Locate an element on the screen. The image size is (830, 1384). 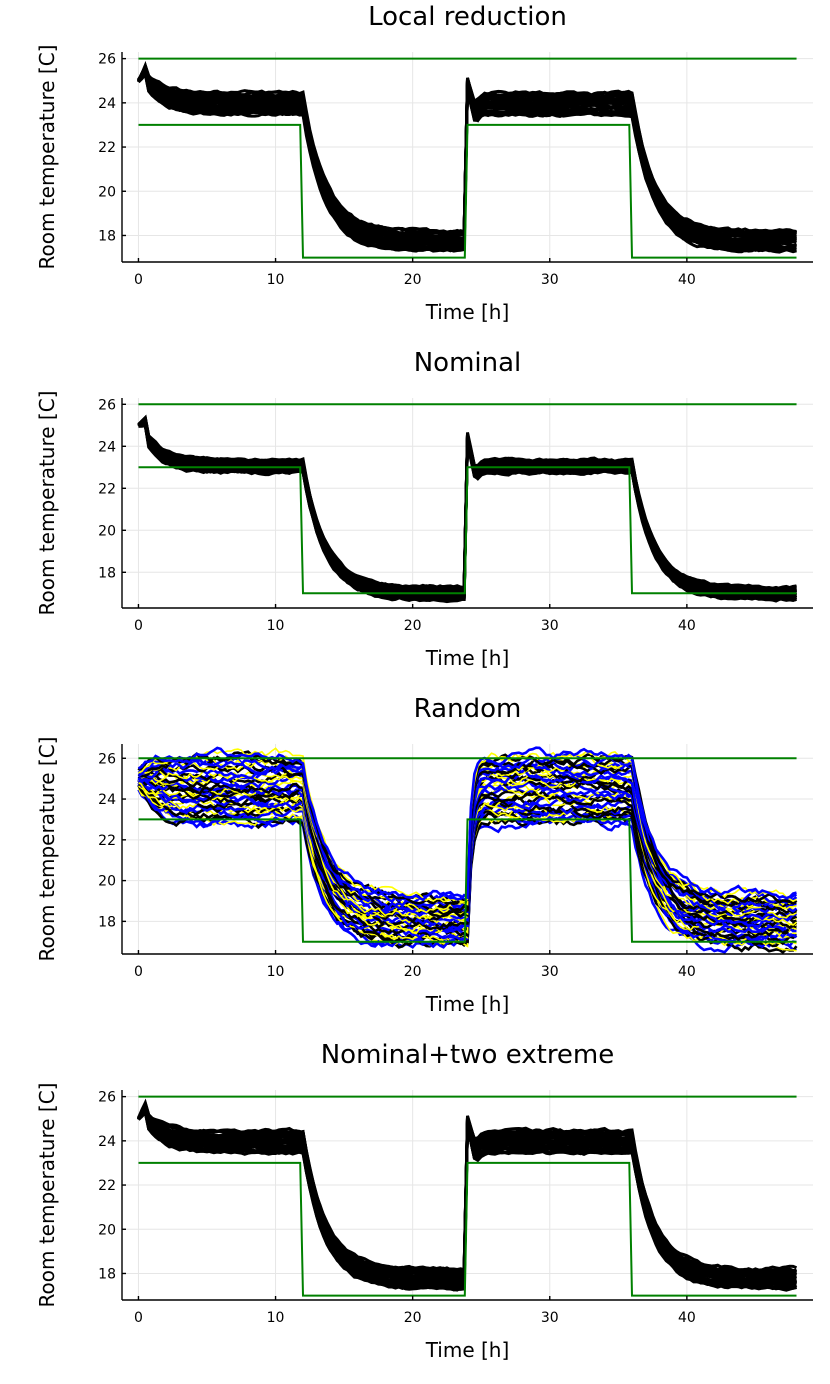
chart-title: Local reduction is located at coordinates (467, 17).